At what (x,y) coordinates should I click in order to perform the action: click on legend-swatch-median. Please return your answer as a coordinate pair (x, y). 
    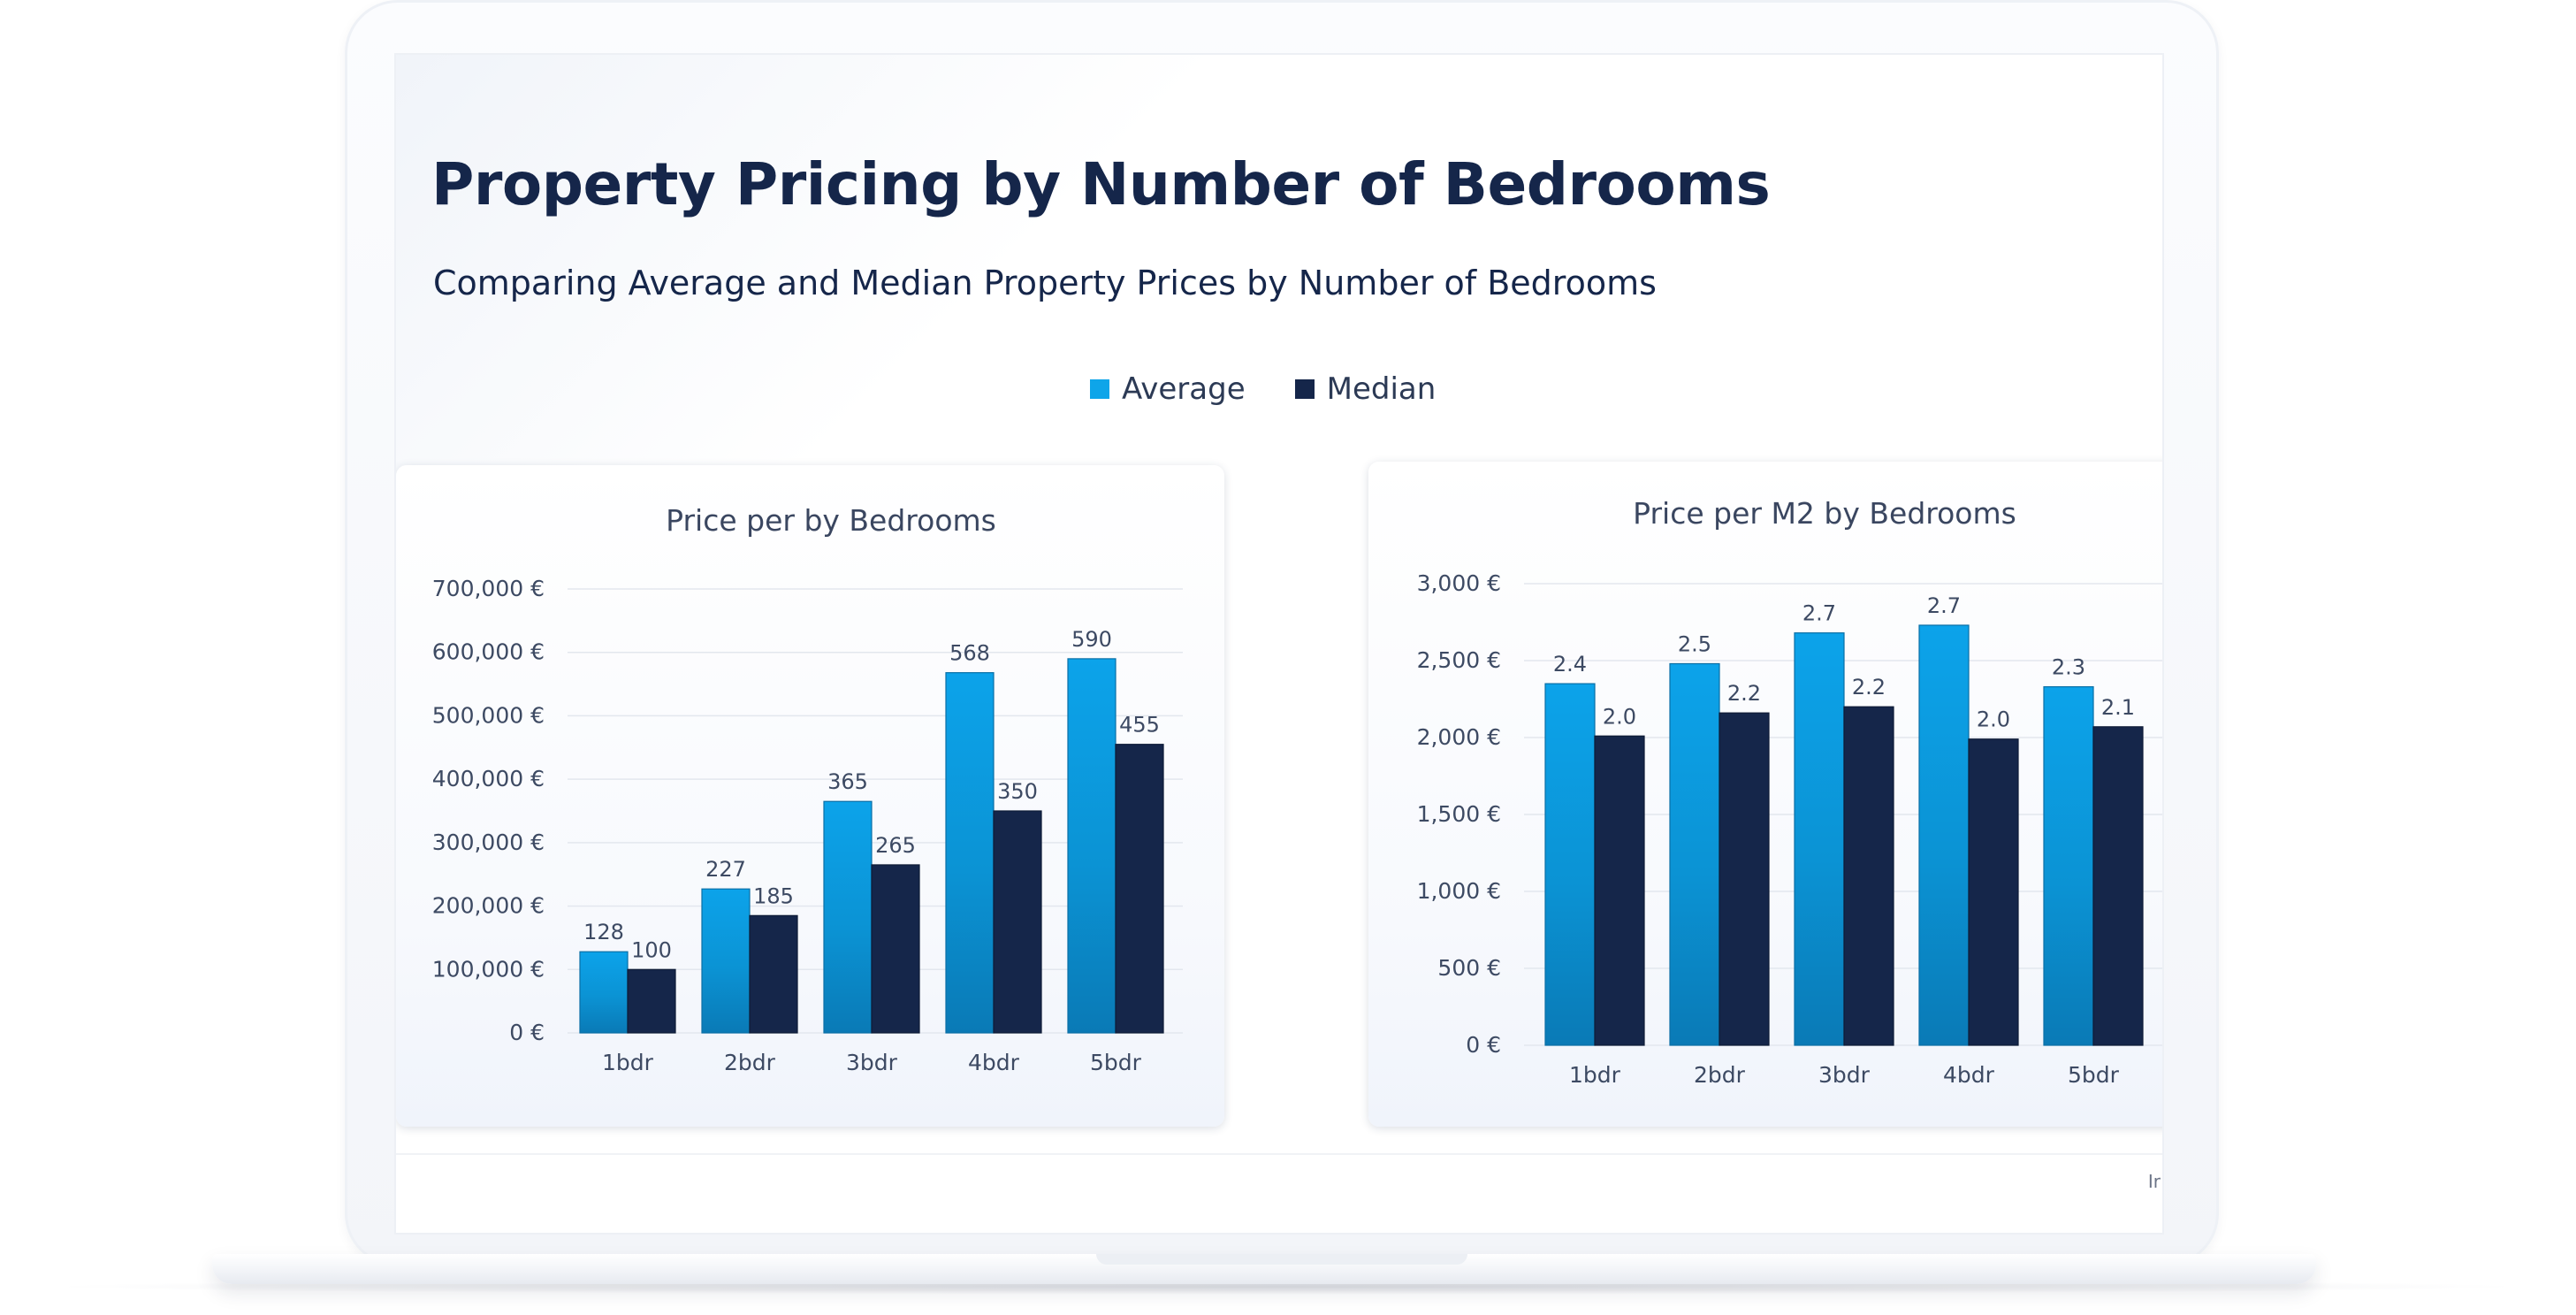
    Looking at the image, I should click on (1304, 389).